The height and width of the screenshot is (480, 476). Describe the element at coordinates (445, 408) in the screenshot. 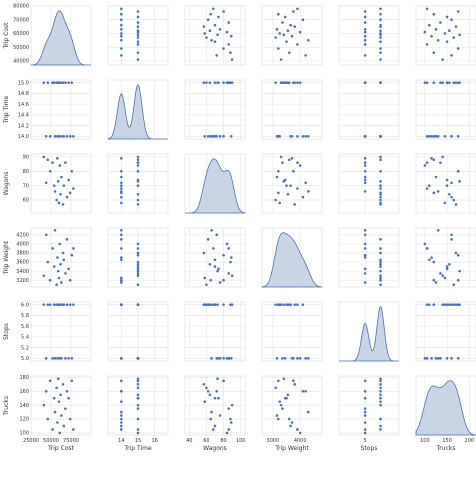

I see `kde-trucks` at that location.